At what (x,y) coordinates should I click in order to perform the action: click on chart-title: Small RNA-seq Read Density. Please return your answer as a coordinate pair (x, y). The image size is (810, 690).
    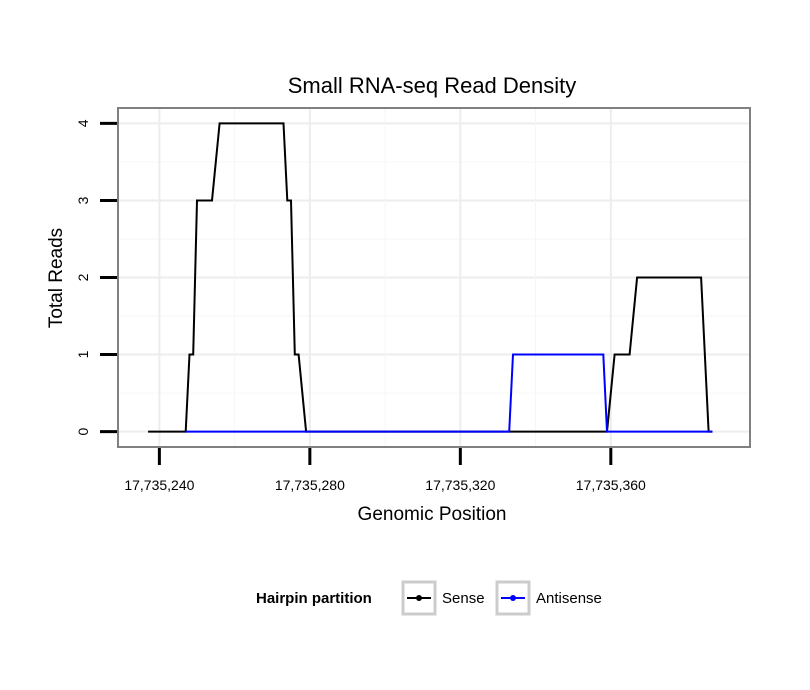
    Looking at the image, I should click on (432, 85).